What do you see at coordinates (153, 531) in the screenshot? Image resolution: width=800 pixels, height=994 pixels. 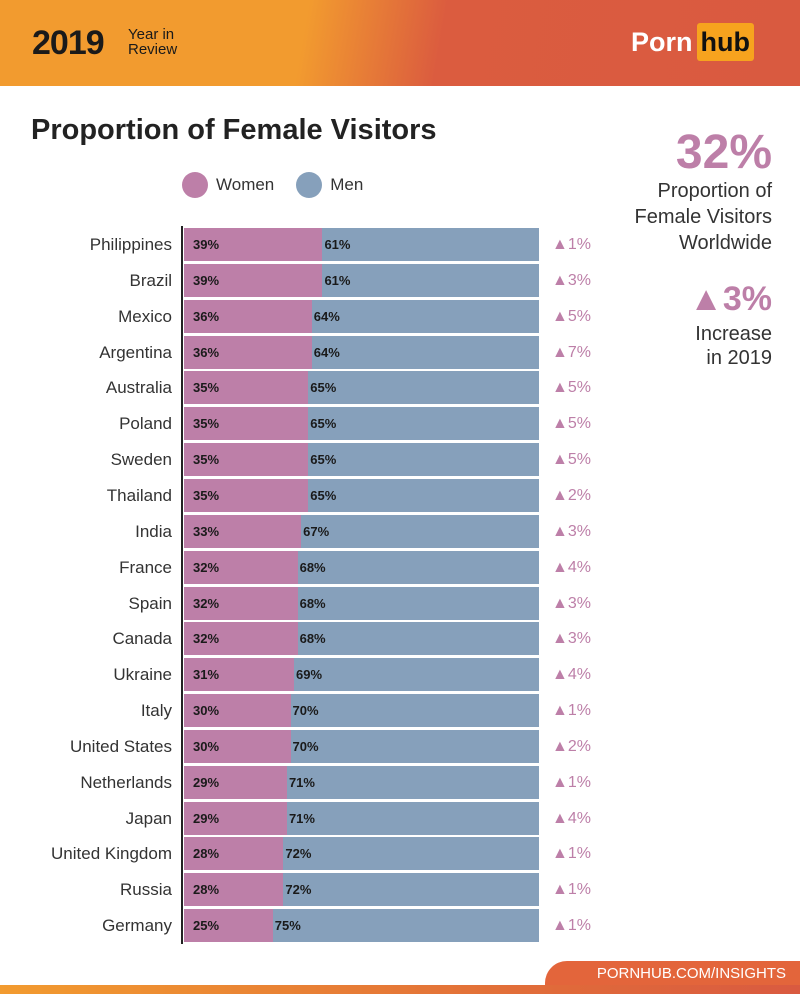 I see `category-label: India` at bounding box center [153, 531].